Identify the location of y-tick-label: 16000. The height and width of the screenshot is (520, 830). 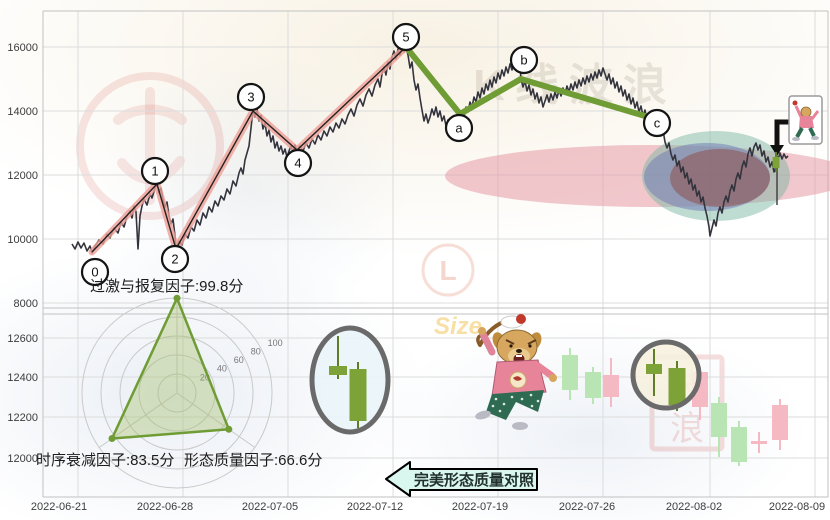
(22, 48).